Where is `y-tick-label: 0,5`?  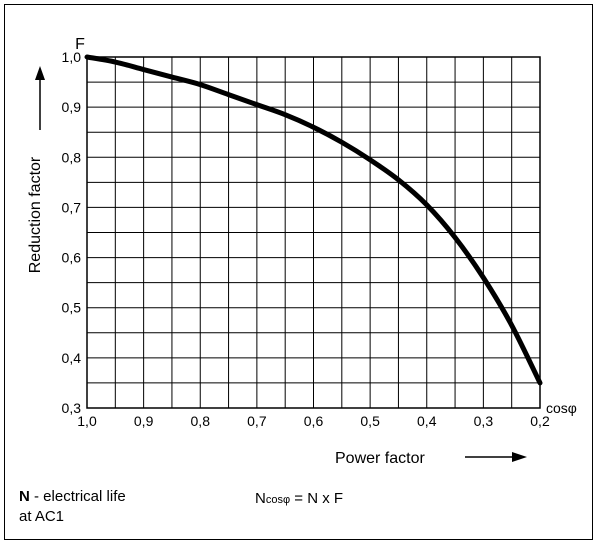
y-tick-label: 0,5 is located at coordinates (72, 308).